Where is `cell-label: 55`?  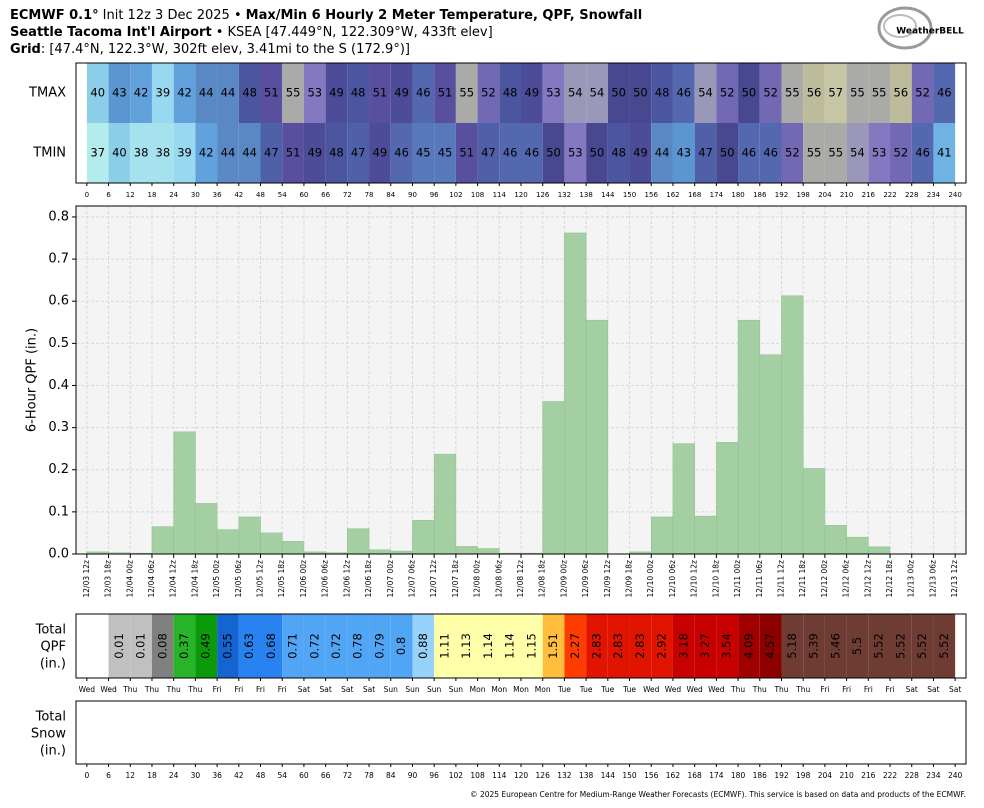 cell-label: 55 is located at coordinates (792, 93).